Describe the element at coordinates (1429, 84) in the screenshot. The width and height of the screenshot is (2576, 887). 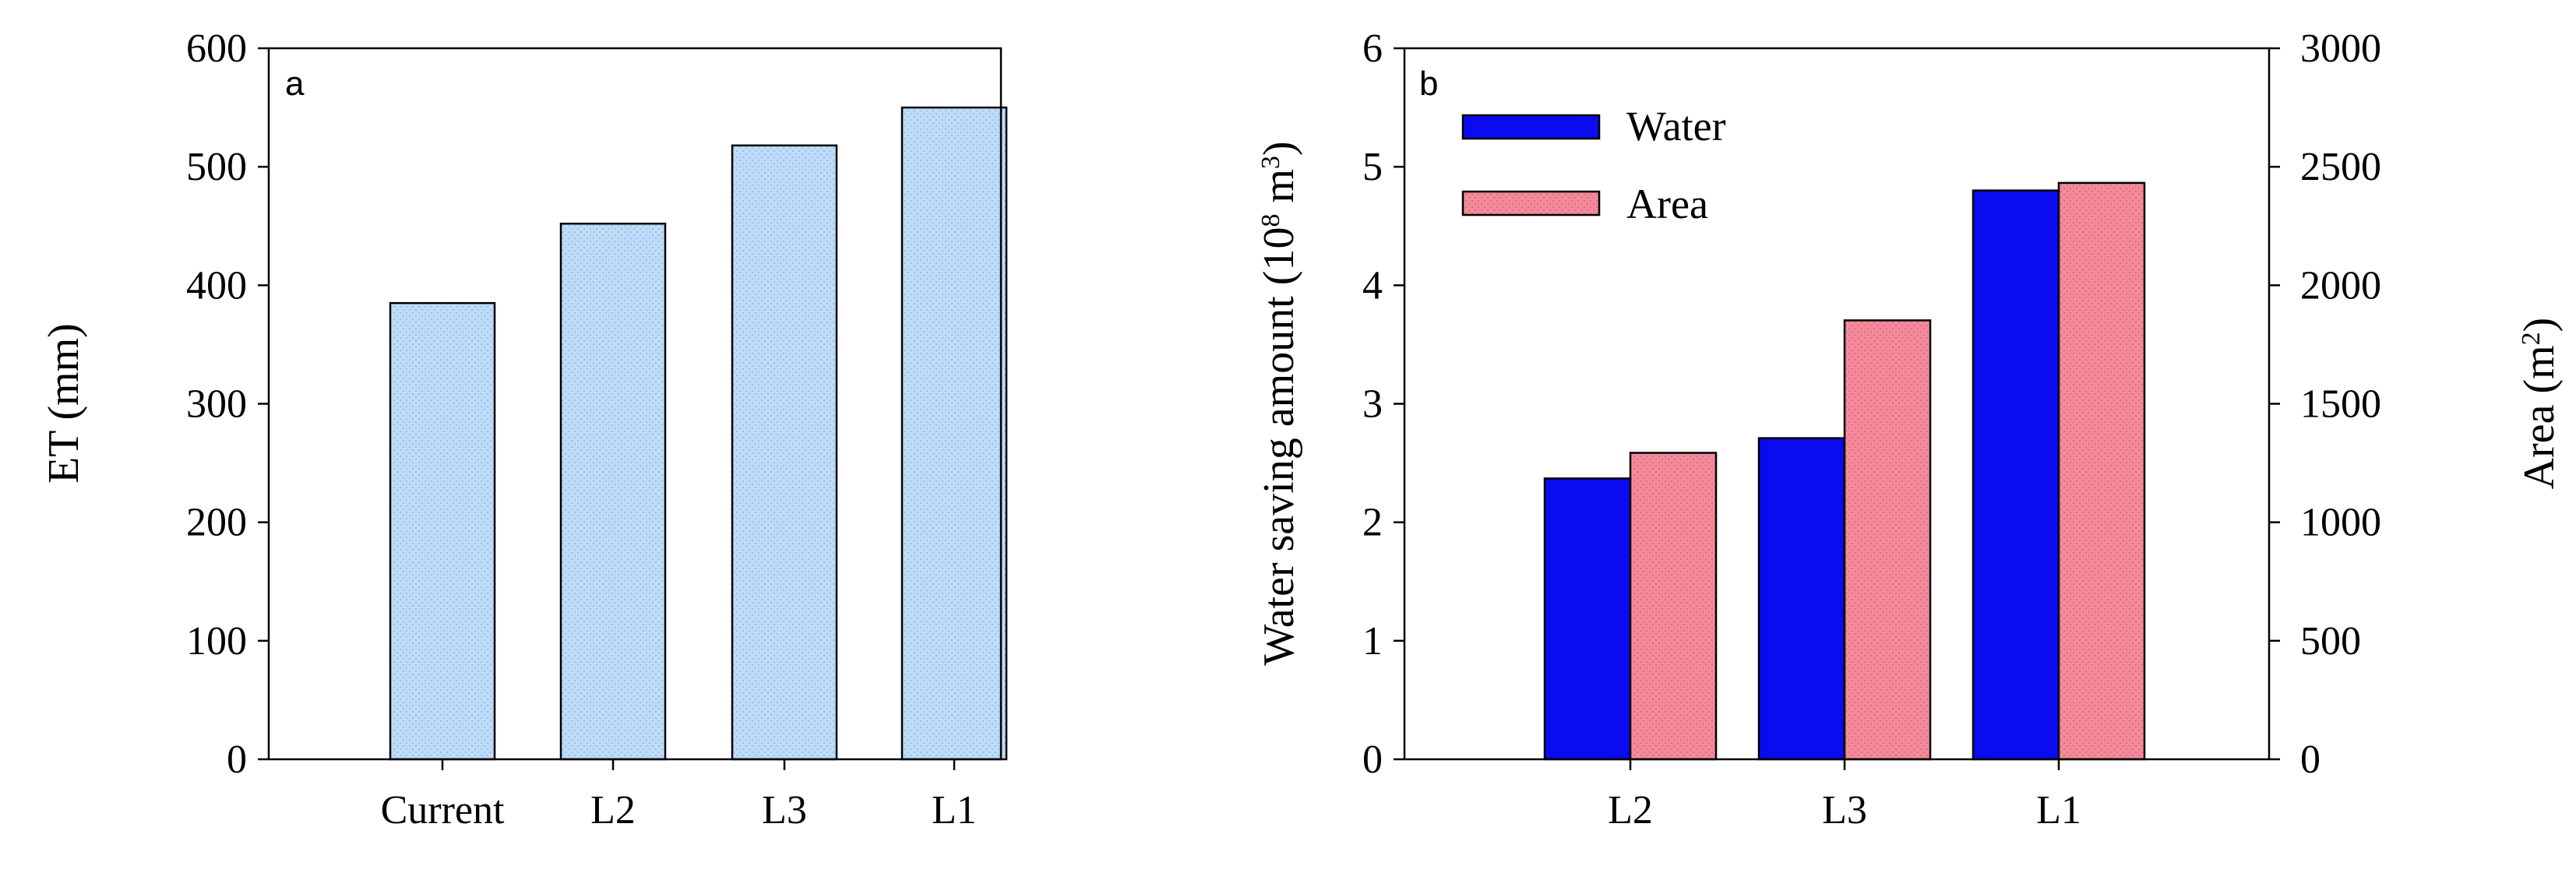
I see `panel-b-label: b` at that location.